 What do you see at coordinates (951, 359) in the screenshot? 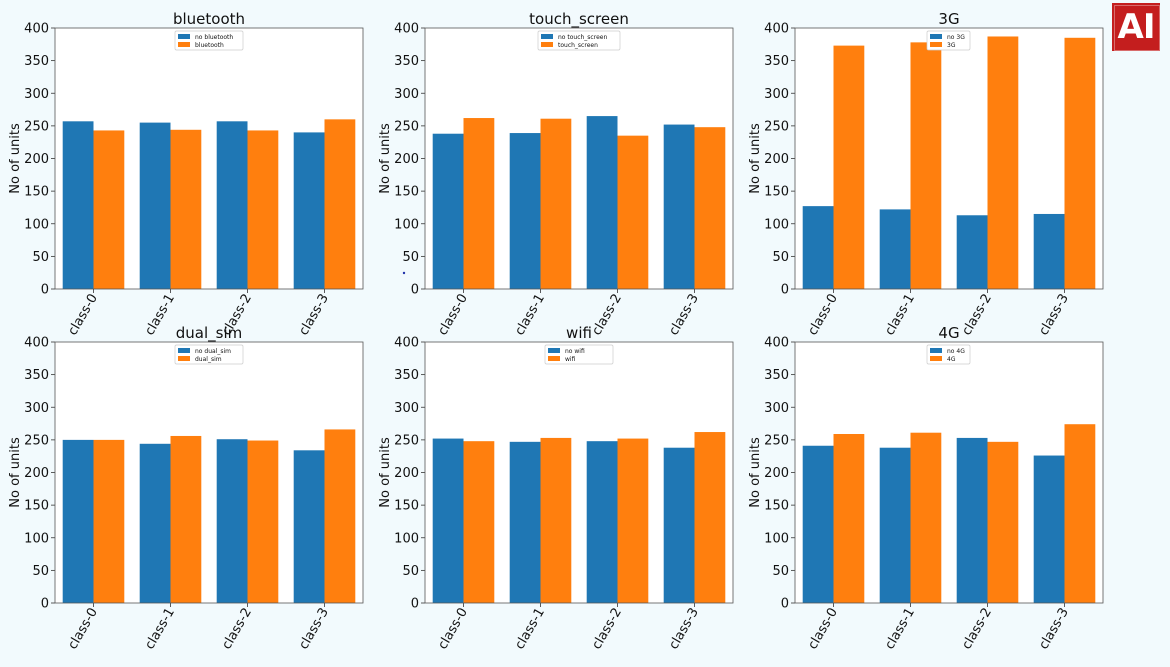
I see `legend-label: 4G` at bounding box center [951, 359].